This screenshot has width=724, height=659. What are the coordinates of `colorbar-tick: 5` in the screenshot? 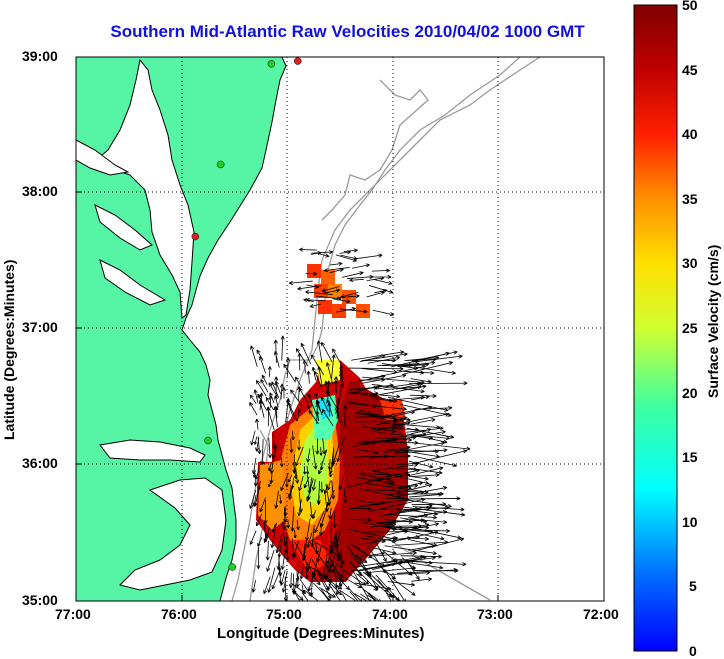 It's located at (693, 586).